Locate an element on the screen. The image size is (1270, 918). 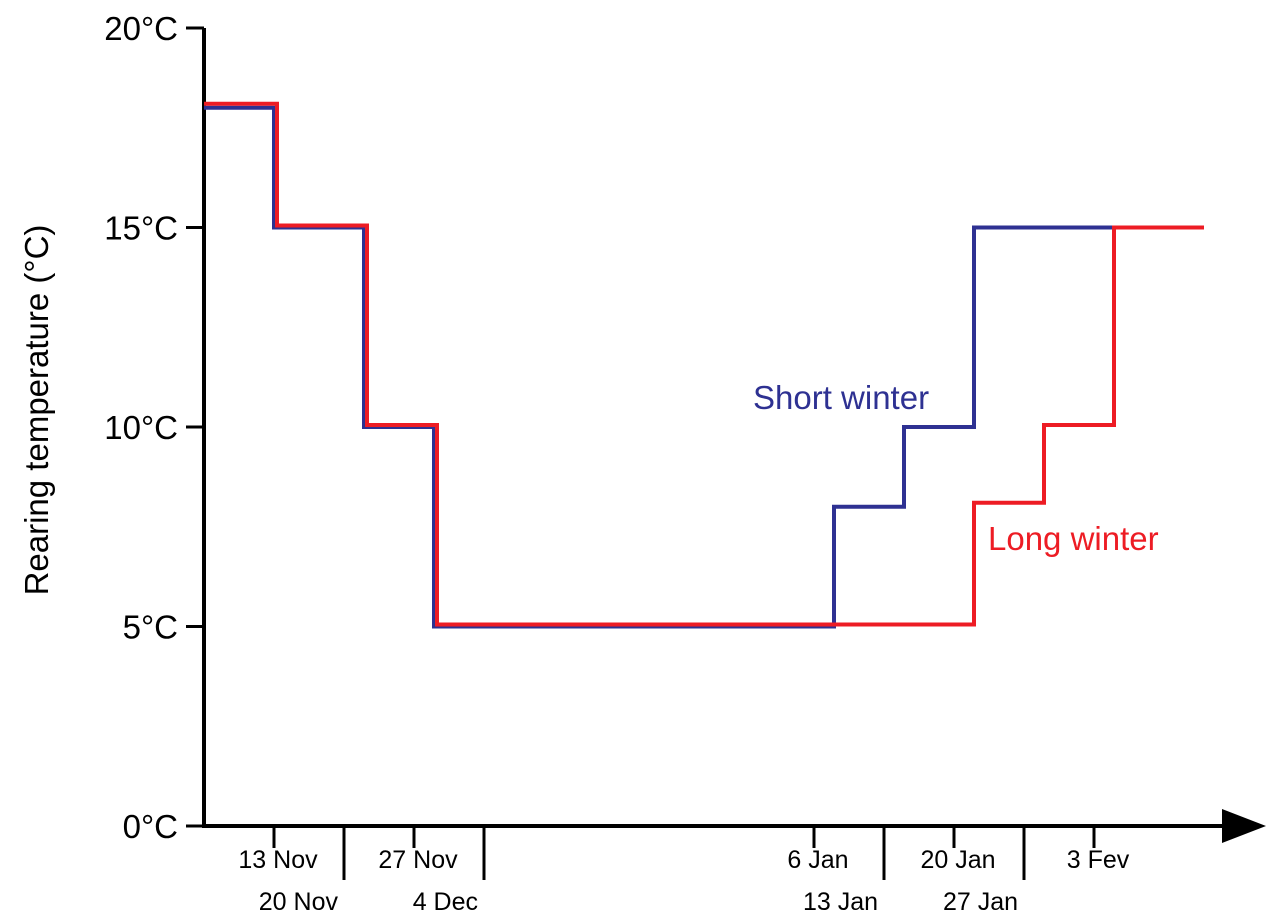
y-axis-label: Rearing temperature (°C) is located at coordinates (36, 410).